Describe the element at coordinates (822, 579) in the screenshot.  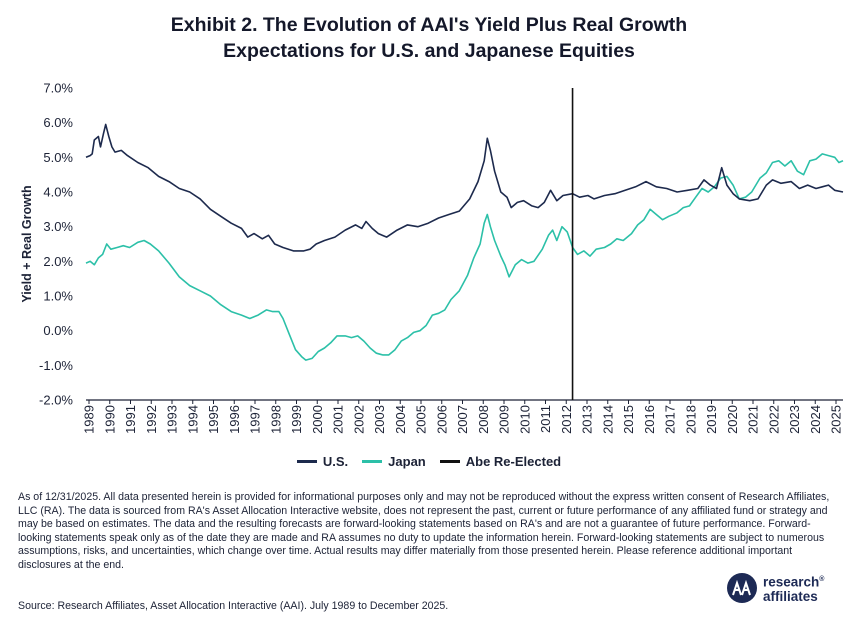
I see `logo-trademark: ®` at that location.